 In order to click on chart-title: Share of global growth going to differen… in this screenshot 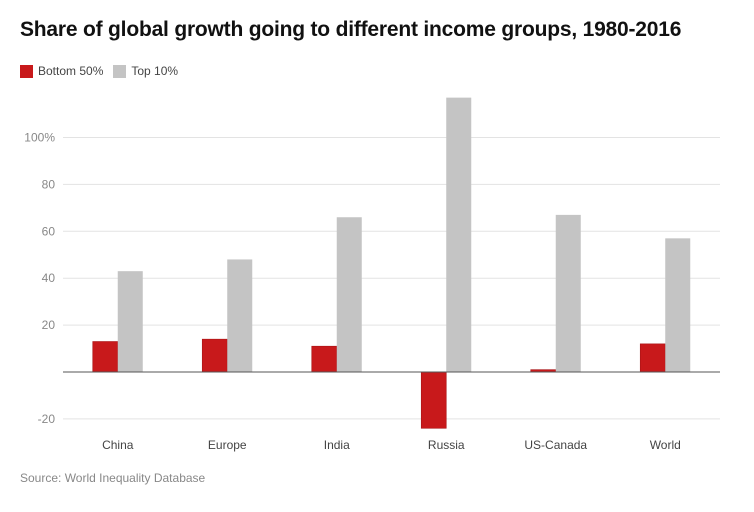, I will do `click(351, 29)`.